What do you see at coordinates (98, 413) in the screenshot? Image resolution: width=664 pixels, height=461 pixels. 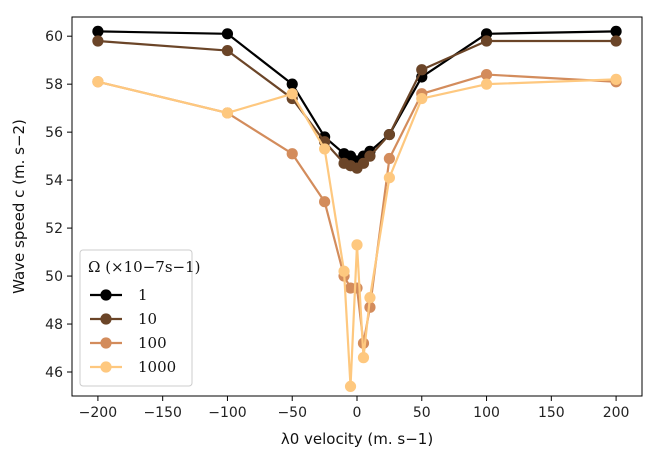 I see `x-tick-label: −200` at bounding box center [98, 413].